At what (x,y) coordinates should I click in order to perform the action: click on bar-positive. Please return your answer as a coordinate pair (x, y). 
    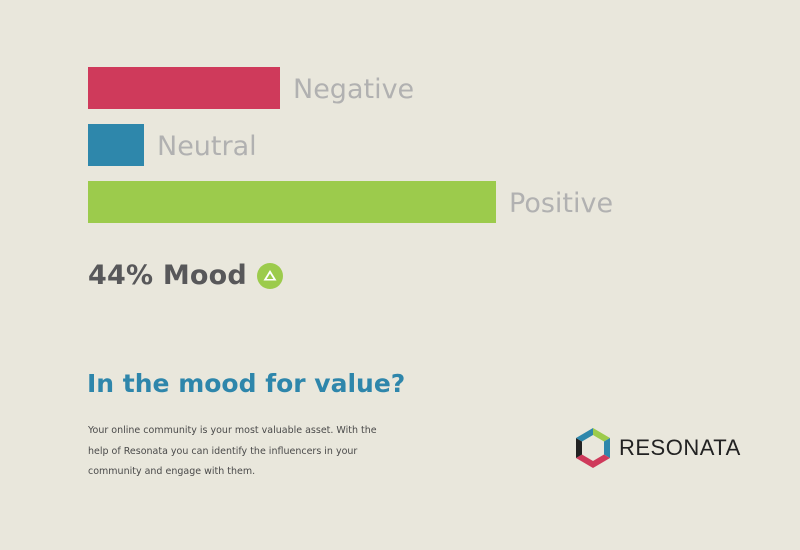
    Looking at the image, I should click on (292, 202).